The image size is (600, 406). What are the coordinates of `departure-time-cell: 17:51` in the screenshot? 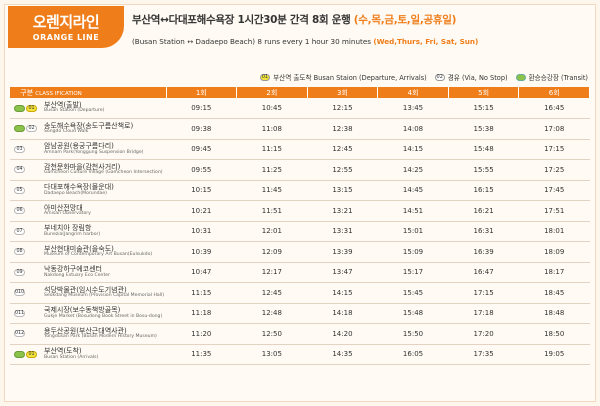 It's located at (554, 211).